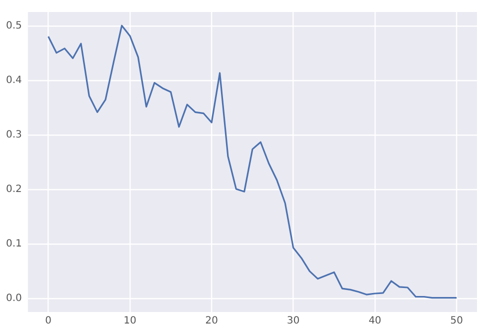  I want to click on x-tick-label: 20, so click(211, 321).